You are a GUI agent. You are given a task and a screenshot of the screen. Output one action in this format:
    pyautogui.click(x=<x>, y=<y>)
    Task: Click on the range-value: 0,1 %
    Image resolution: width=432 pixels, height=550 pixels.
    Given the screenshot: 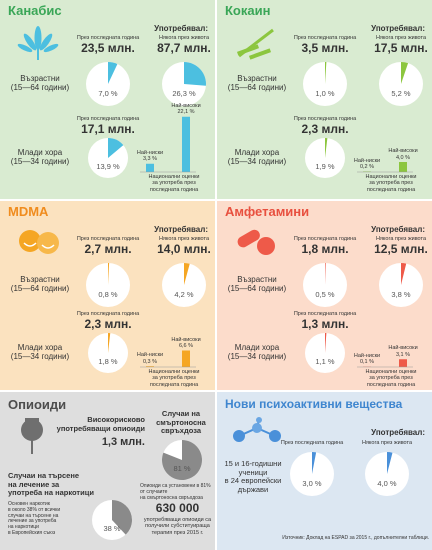 What is the action you would take?
    pyautogui.click(x=367, y=362)
    